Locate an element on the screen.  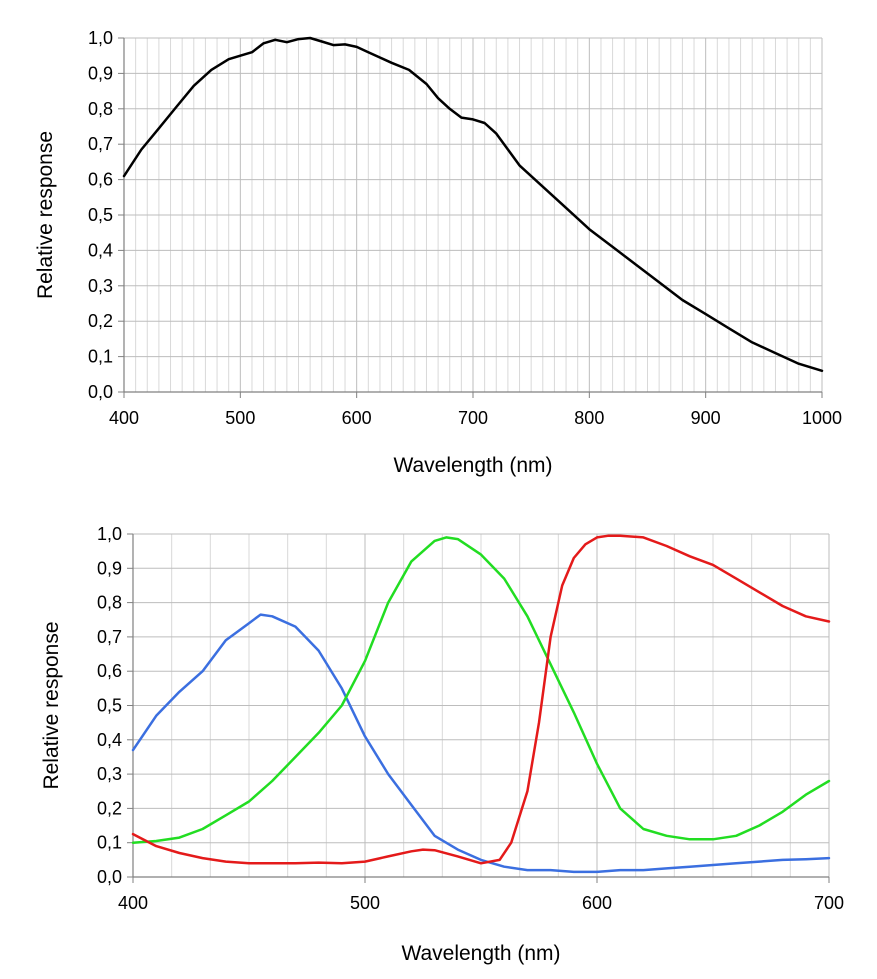
x-tick-label: 800 is located at coordinates (589, 418).